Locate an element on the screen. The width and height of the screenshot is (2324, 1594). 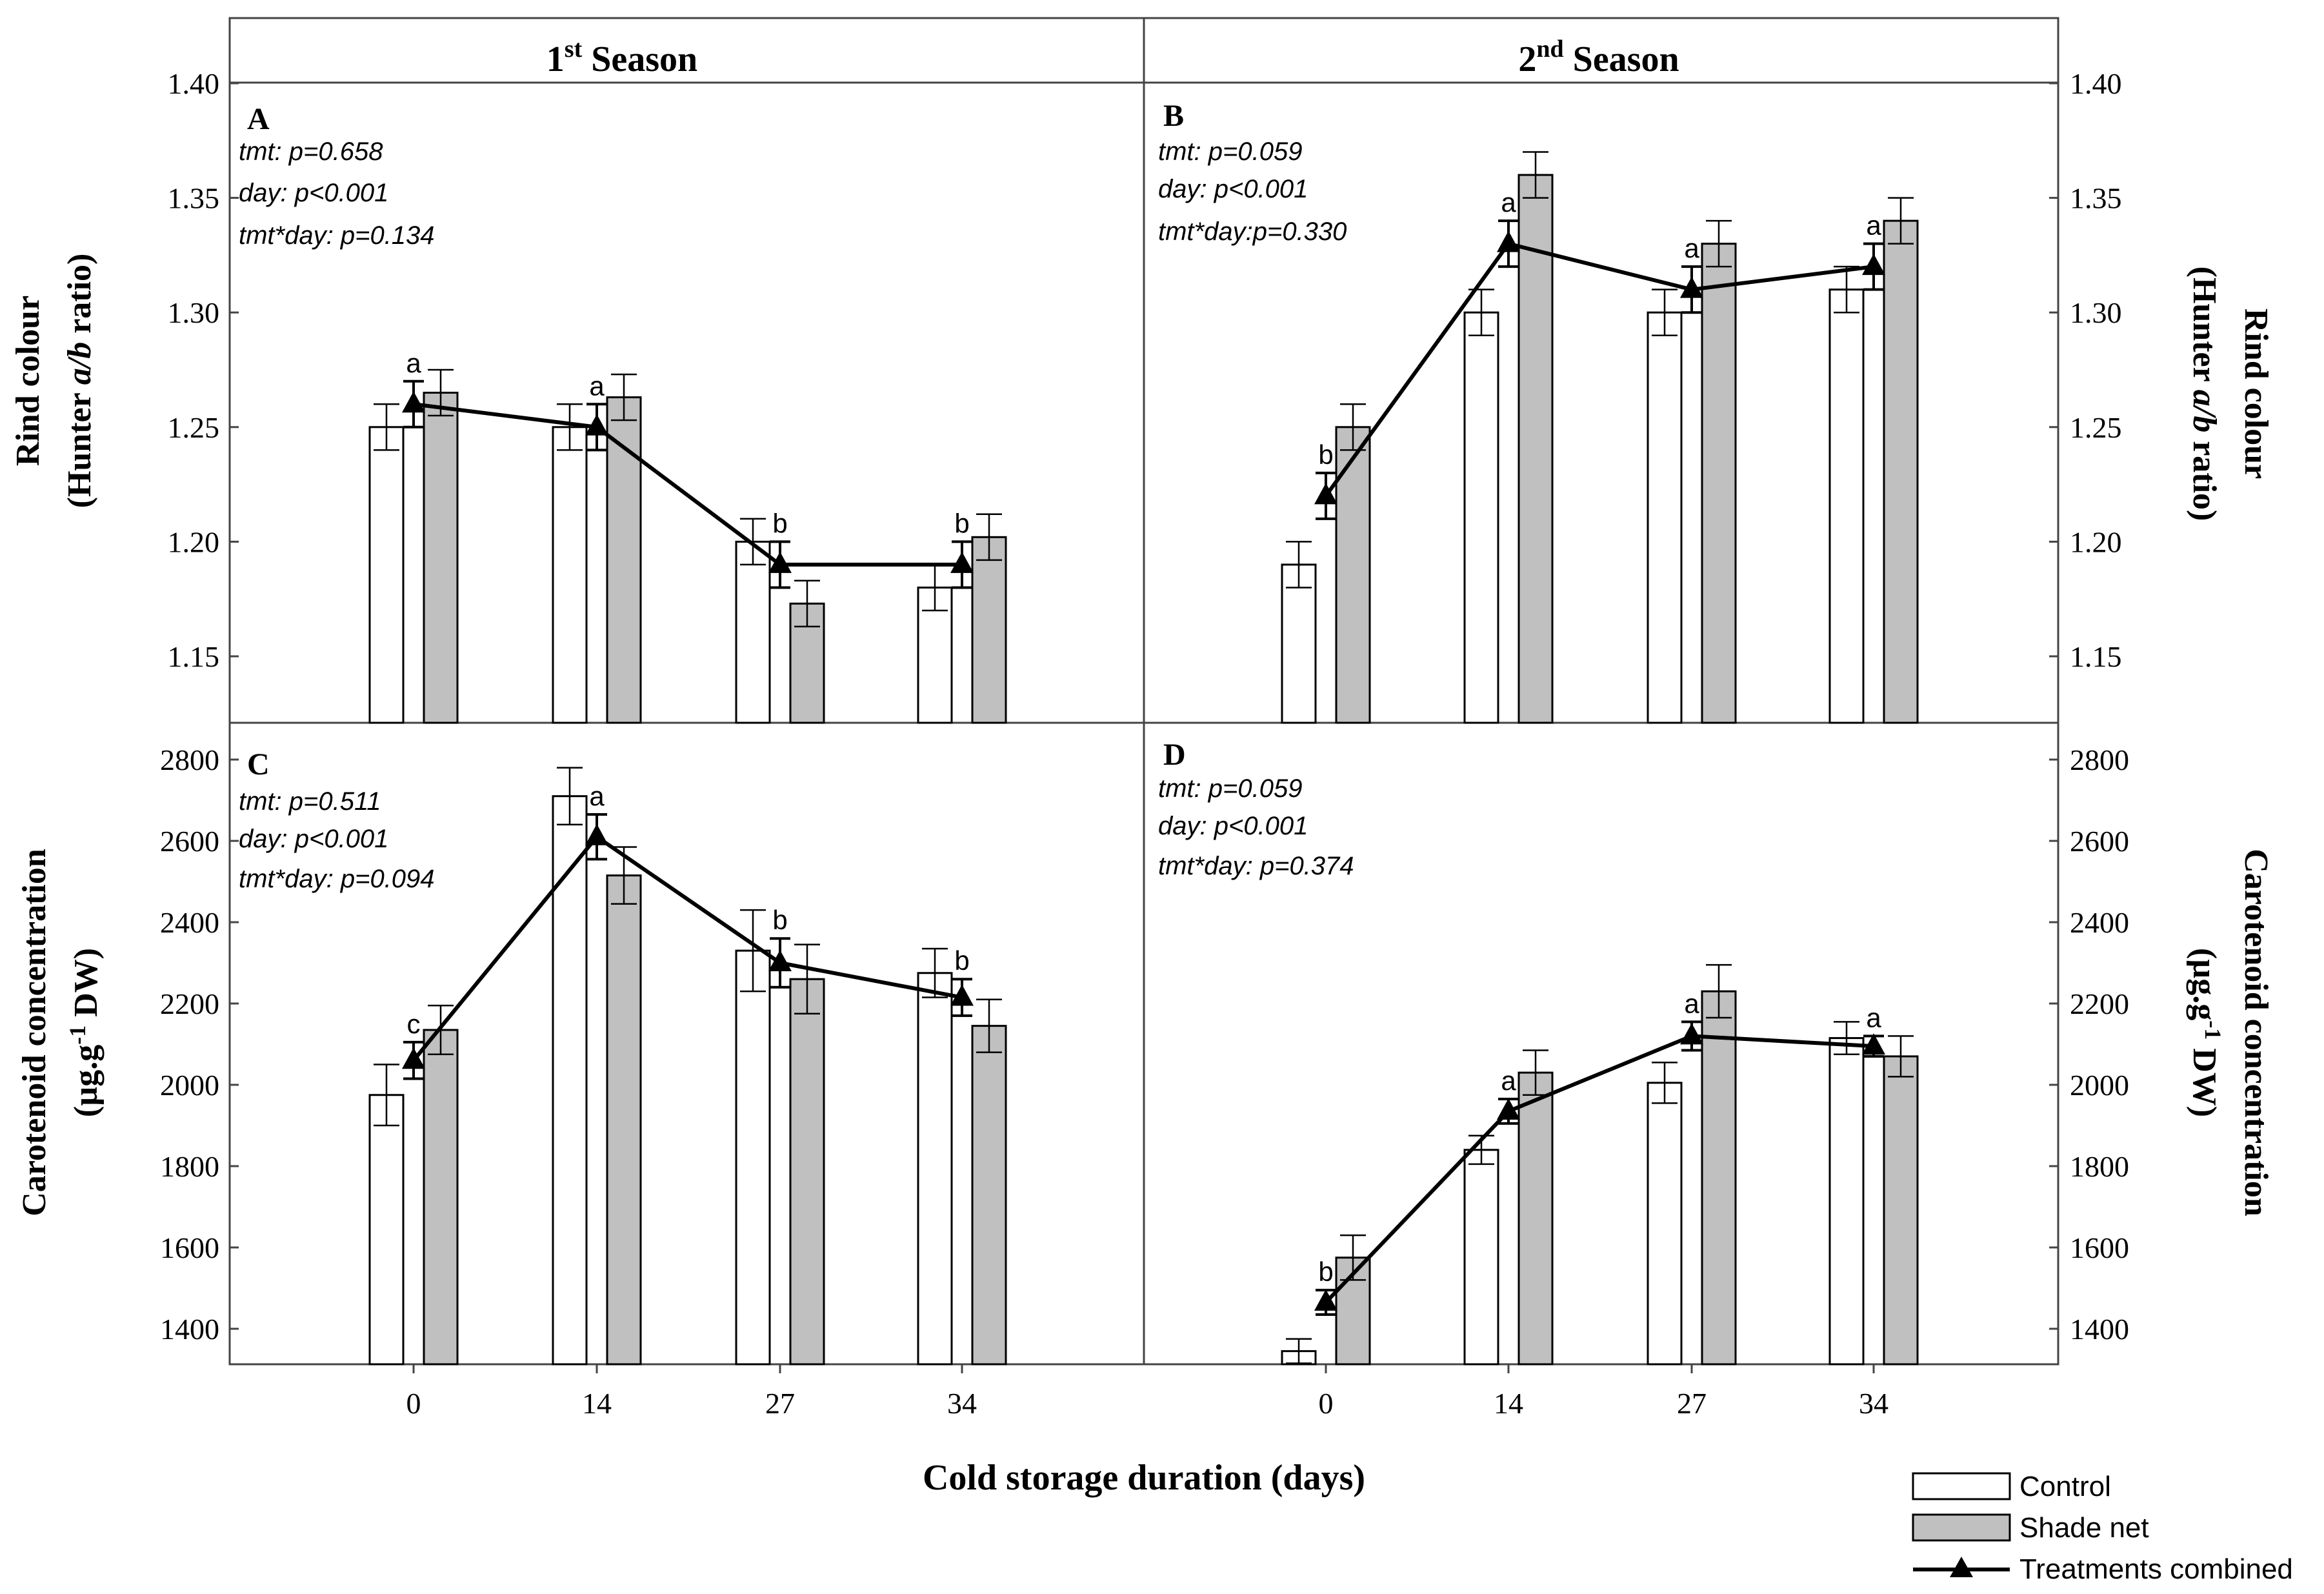
season-header-1: 1st Season is located at coordinates (621, 57).